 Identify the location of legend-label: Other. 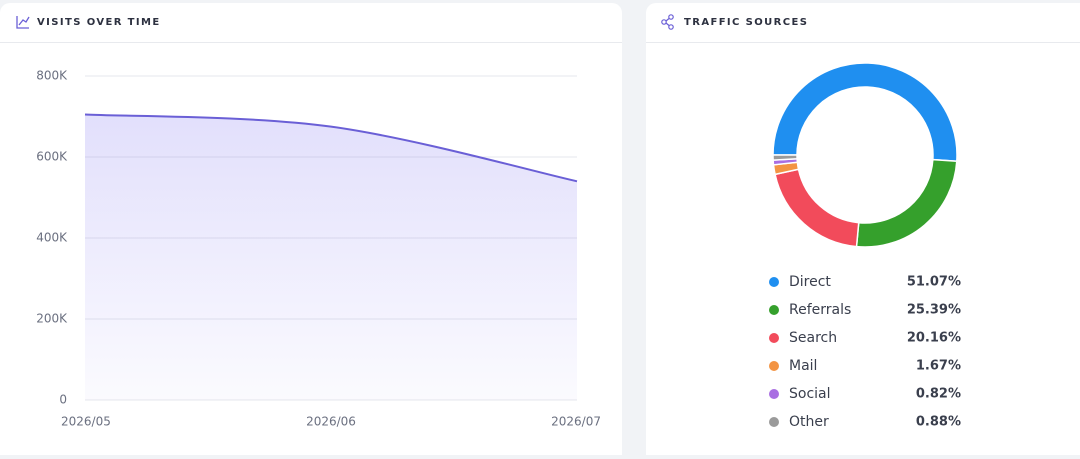
(809, 422).